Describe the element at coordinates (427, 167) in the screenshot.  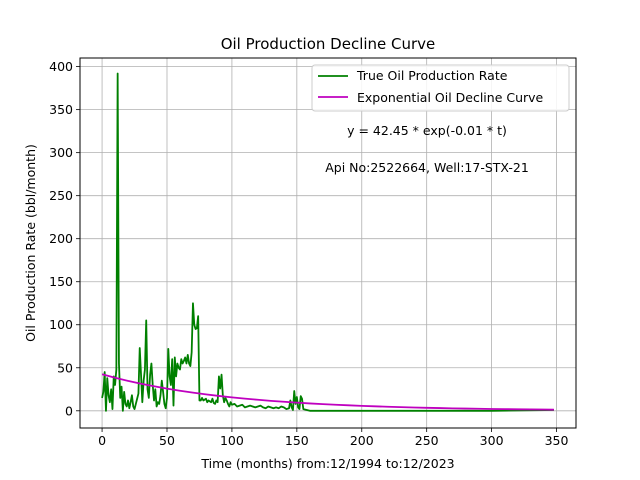
I see `well-annotation: Api No:2522664, Well:17-STX-21` at that location.